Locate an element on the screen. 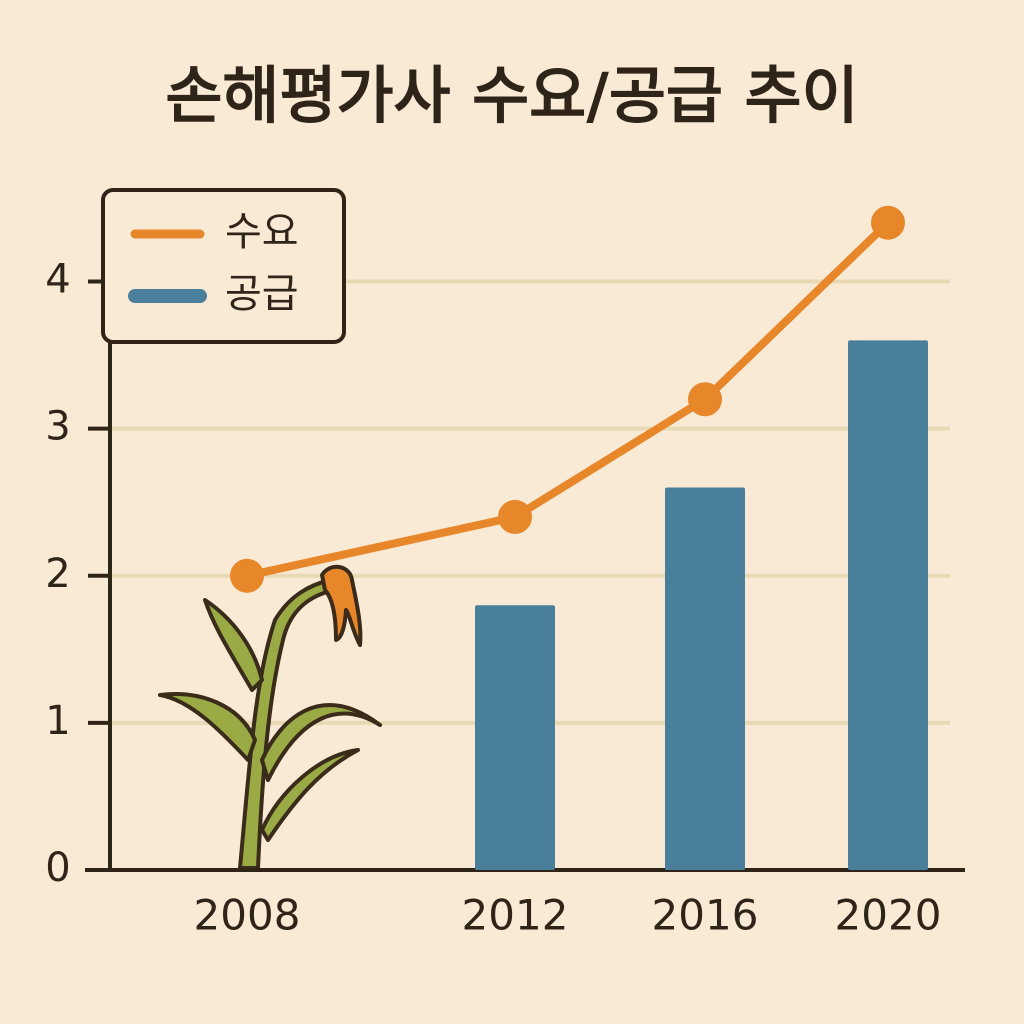  legend-box is located at coordinates (223, 266).